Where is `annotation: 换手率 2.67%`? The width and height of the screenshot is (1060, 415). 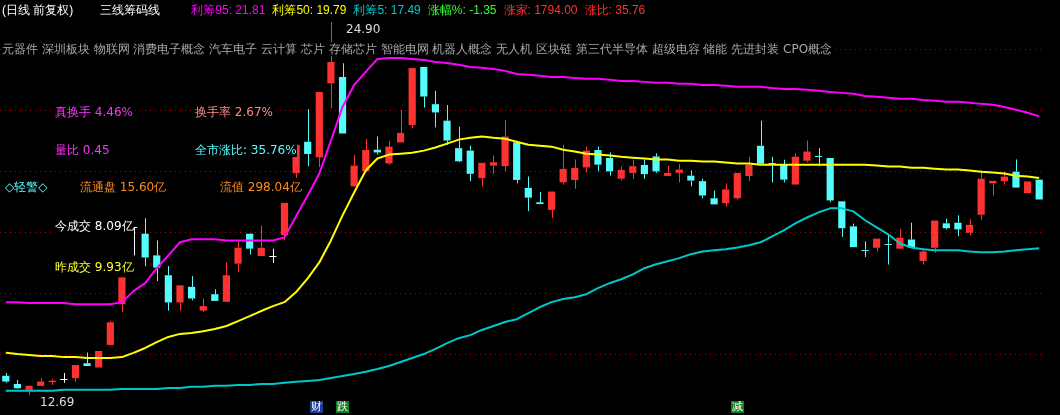 annotation: 换手率 2.67% is located at coordinates (234, 112).